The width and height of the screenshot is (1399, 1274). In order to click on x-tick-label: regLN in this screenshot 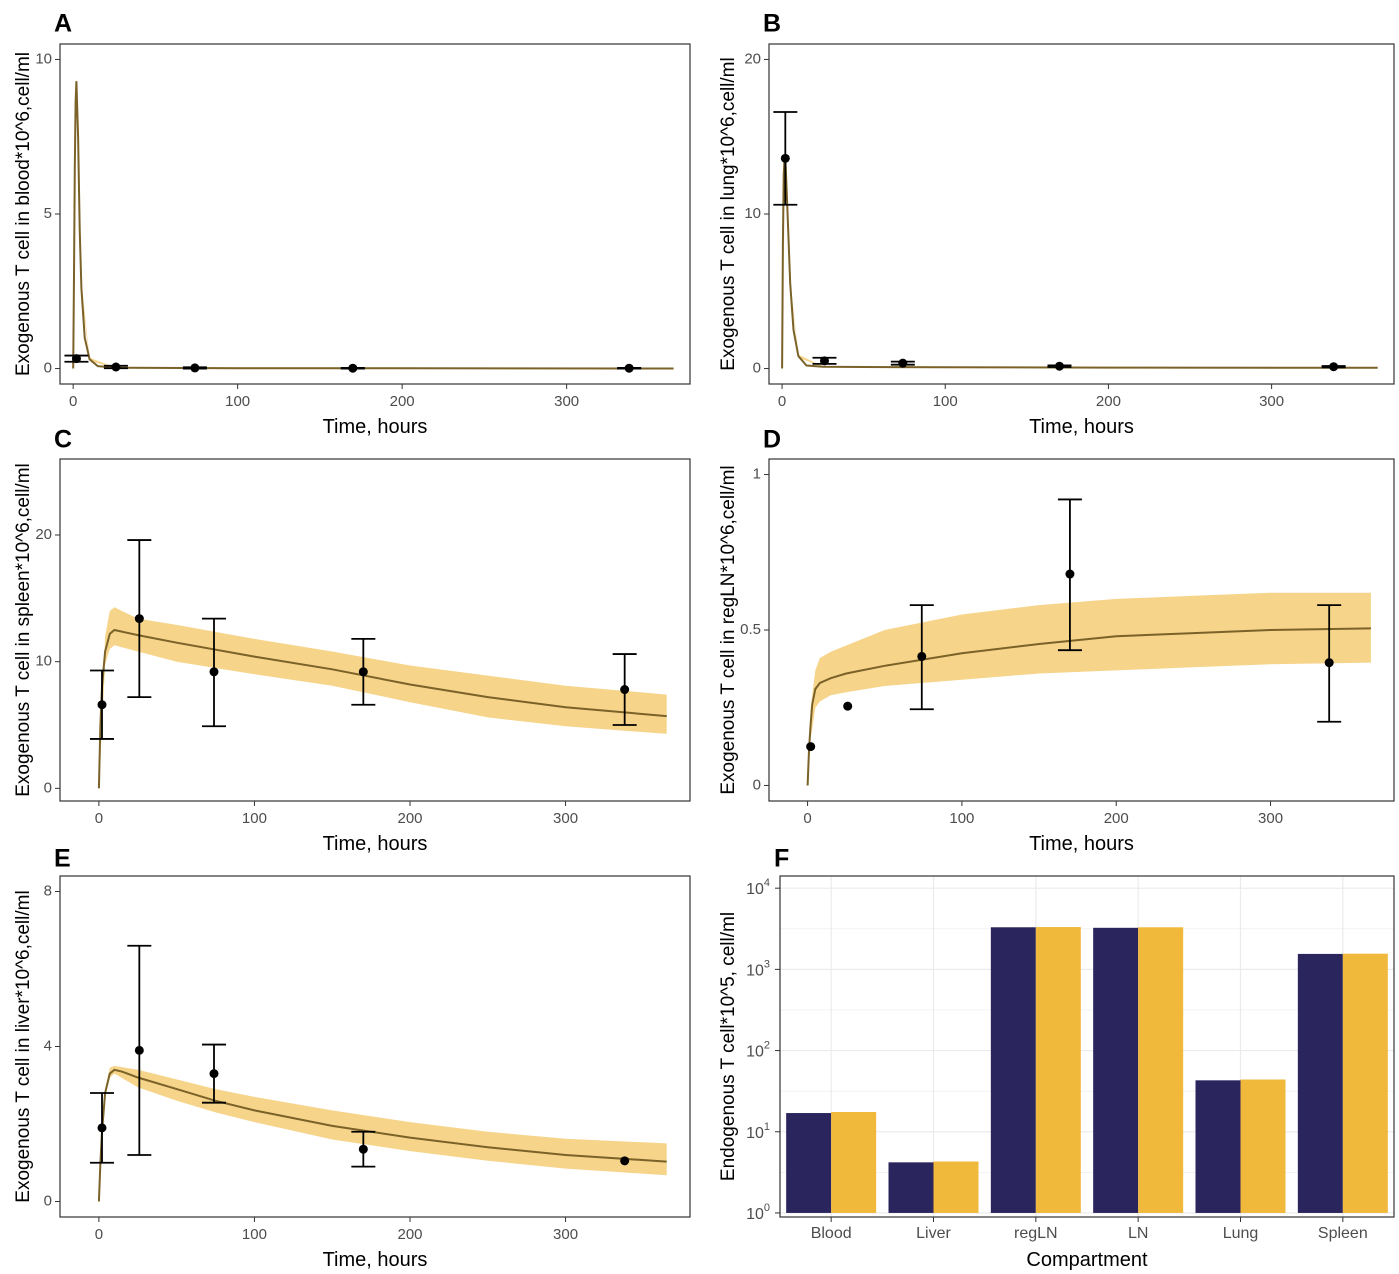, I will do `click(1036, 1233)`.